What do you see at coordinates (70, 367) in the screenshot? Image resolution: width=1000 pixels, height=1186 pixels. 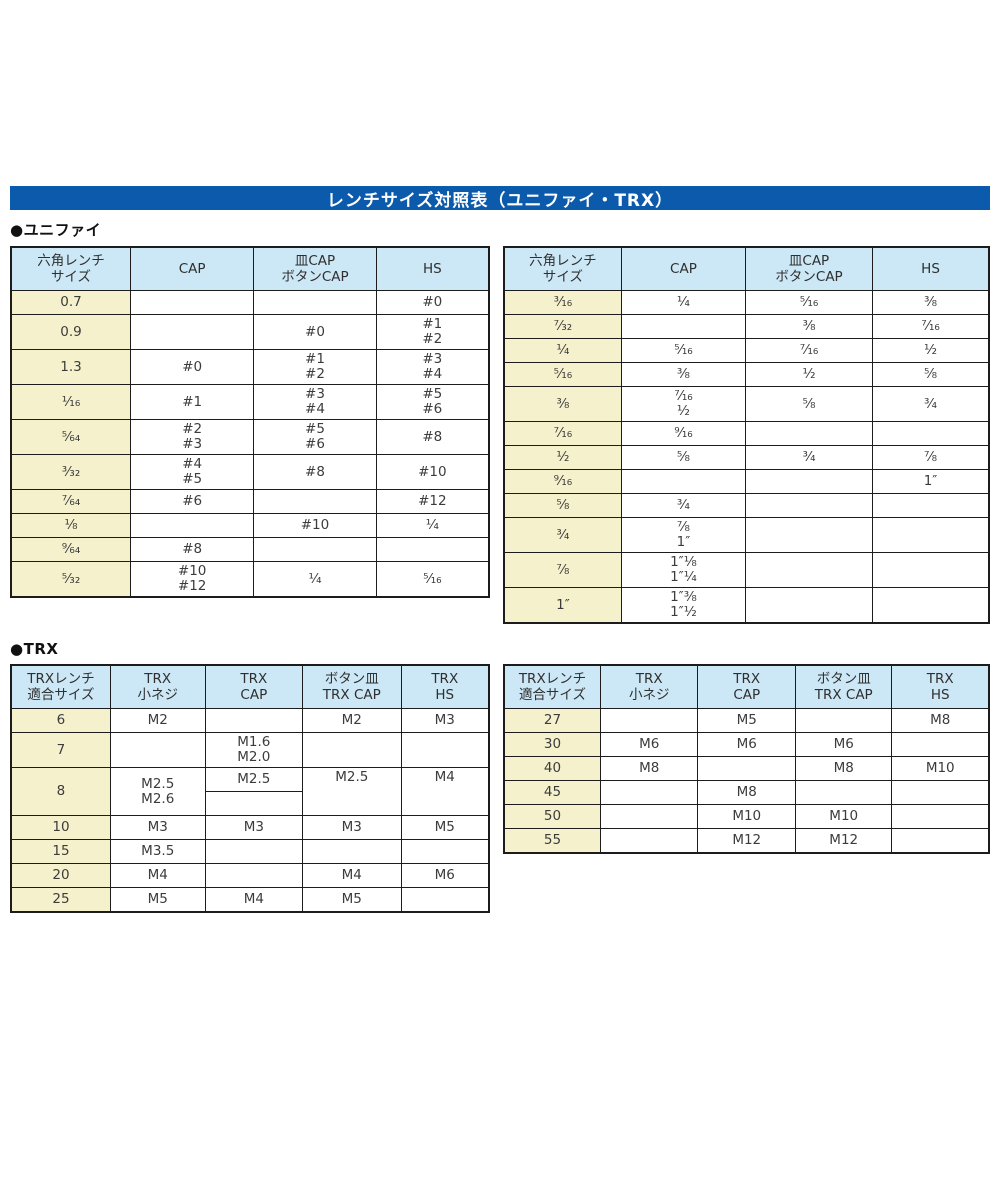 I see `size-cell: 1.3` at bounding box center [70, 367].